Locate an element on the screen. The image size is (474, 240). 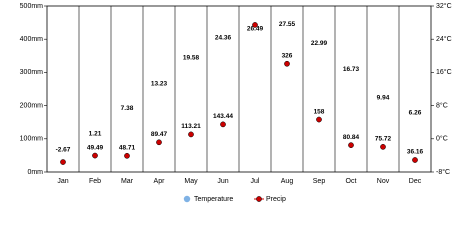
x-tick-label: May is located at coordinates (191, 181).